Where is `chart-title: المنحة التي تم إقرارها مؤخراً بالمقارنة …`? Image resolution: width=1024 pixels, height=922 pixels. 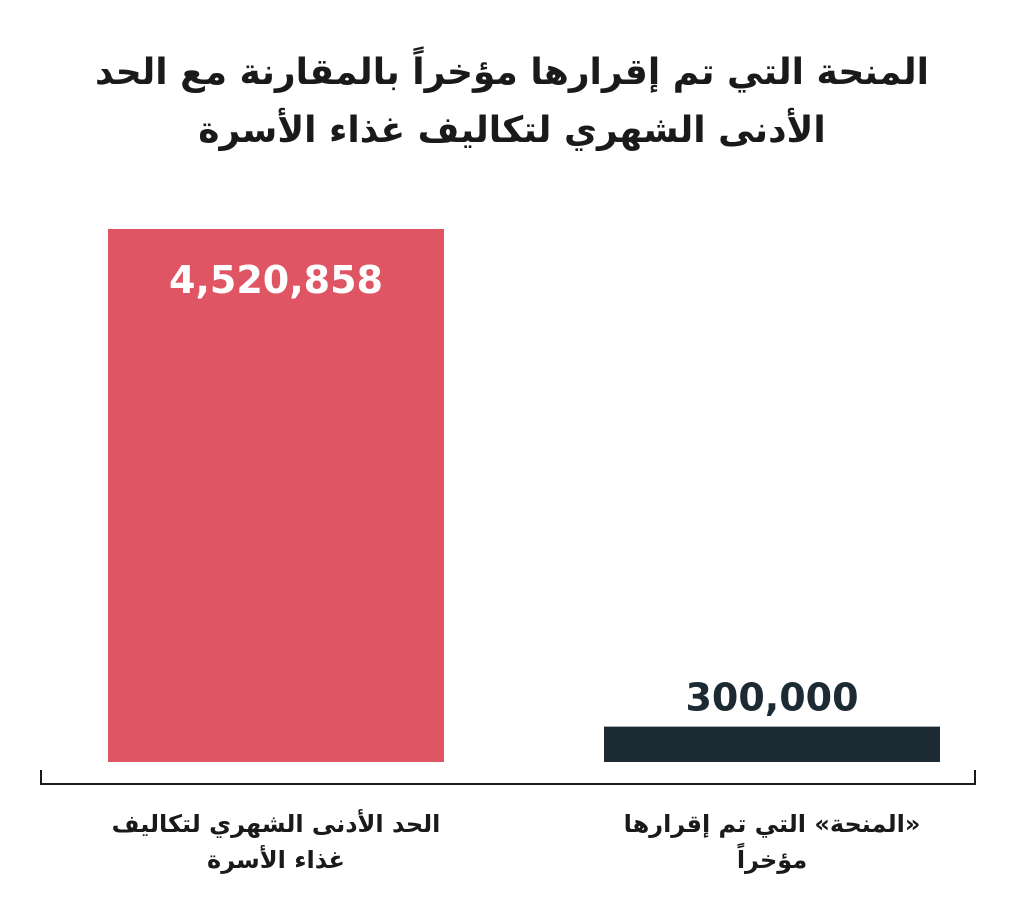 chart-title: المنحة التي تم إقرارها مؤخراً بالمقارنة … is located at coordinates (512, 101).